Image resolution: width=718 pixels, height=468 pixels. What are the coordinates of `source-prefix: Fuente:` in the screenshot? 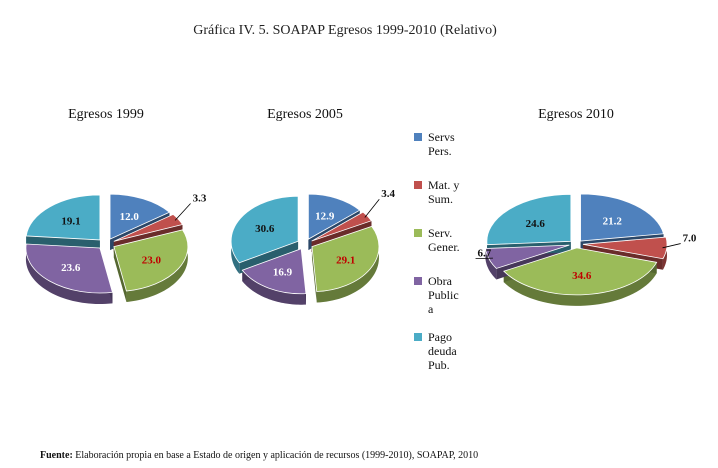 It's located at (56, 455).